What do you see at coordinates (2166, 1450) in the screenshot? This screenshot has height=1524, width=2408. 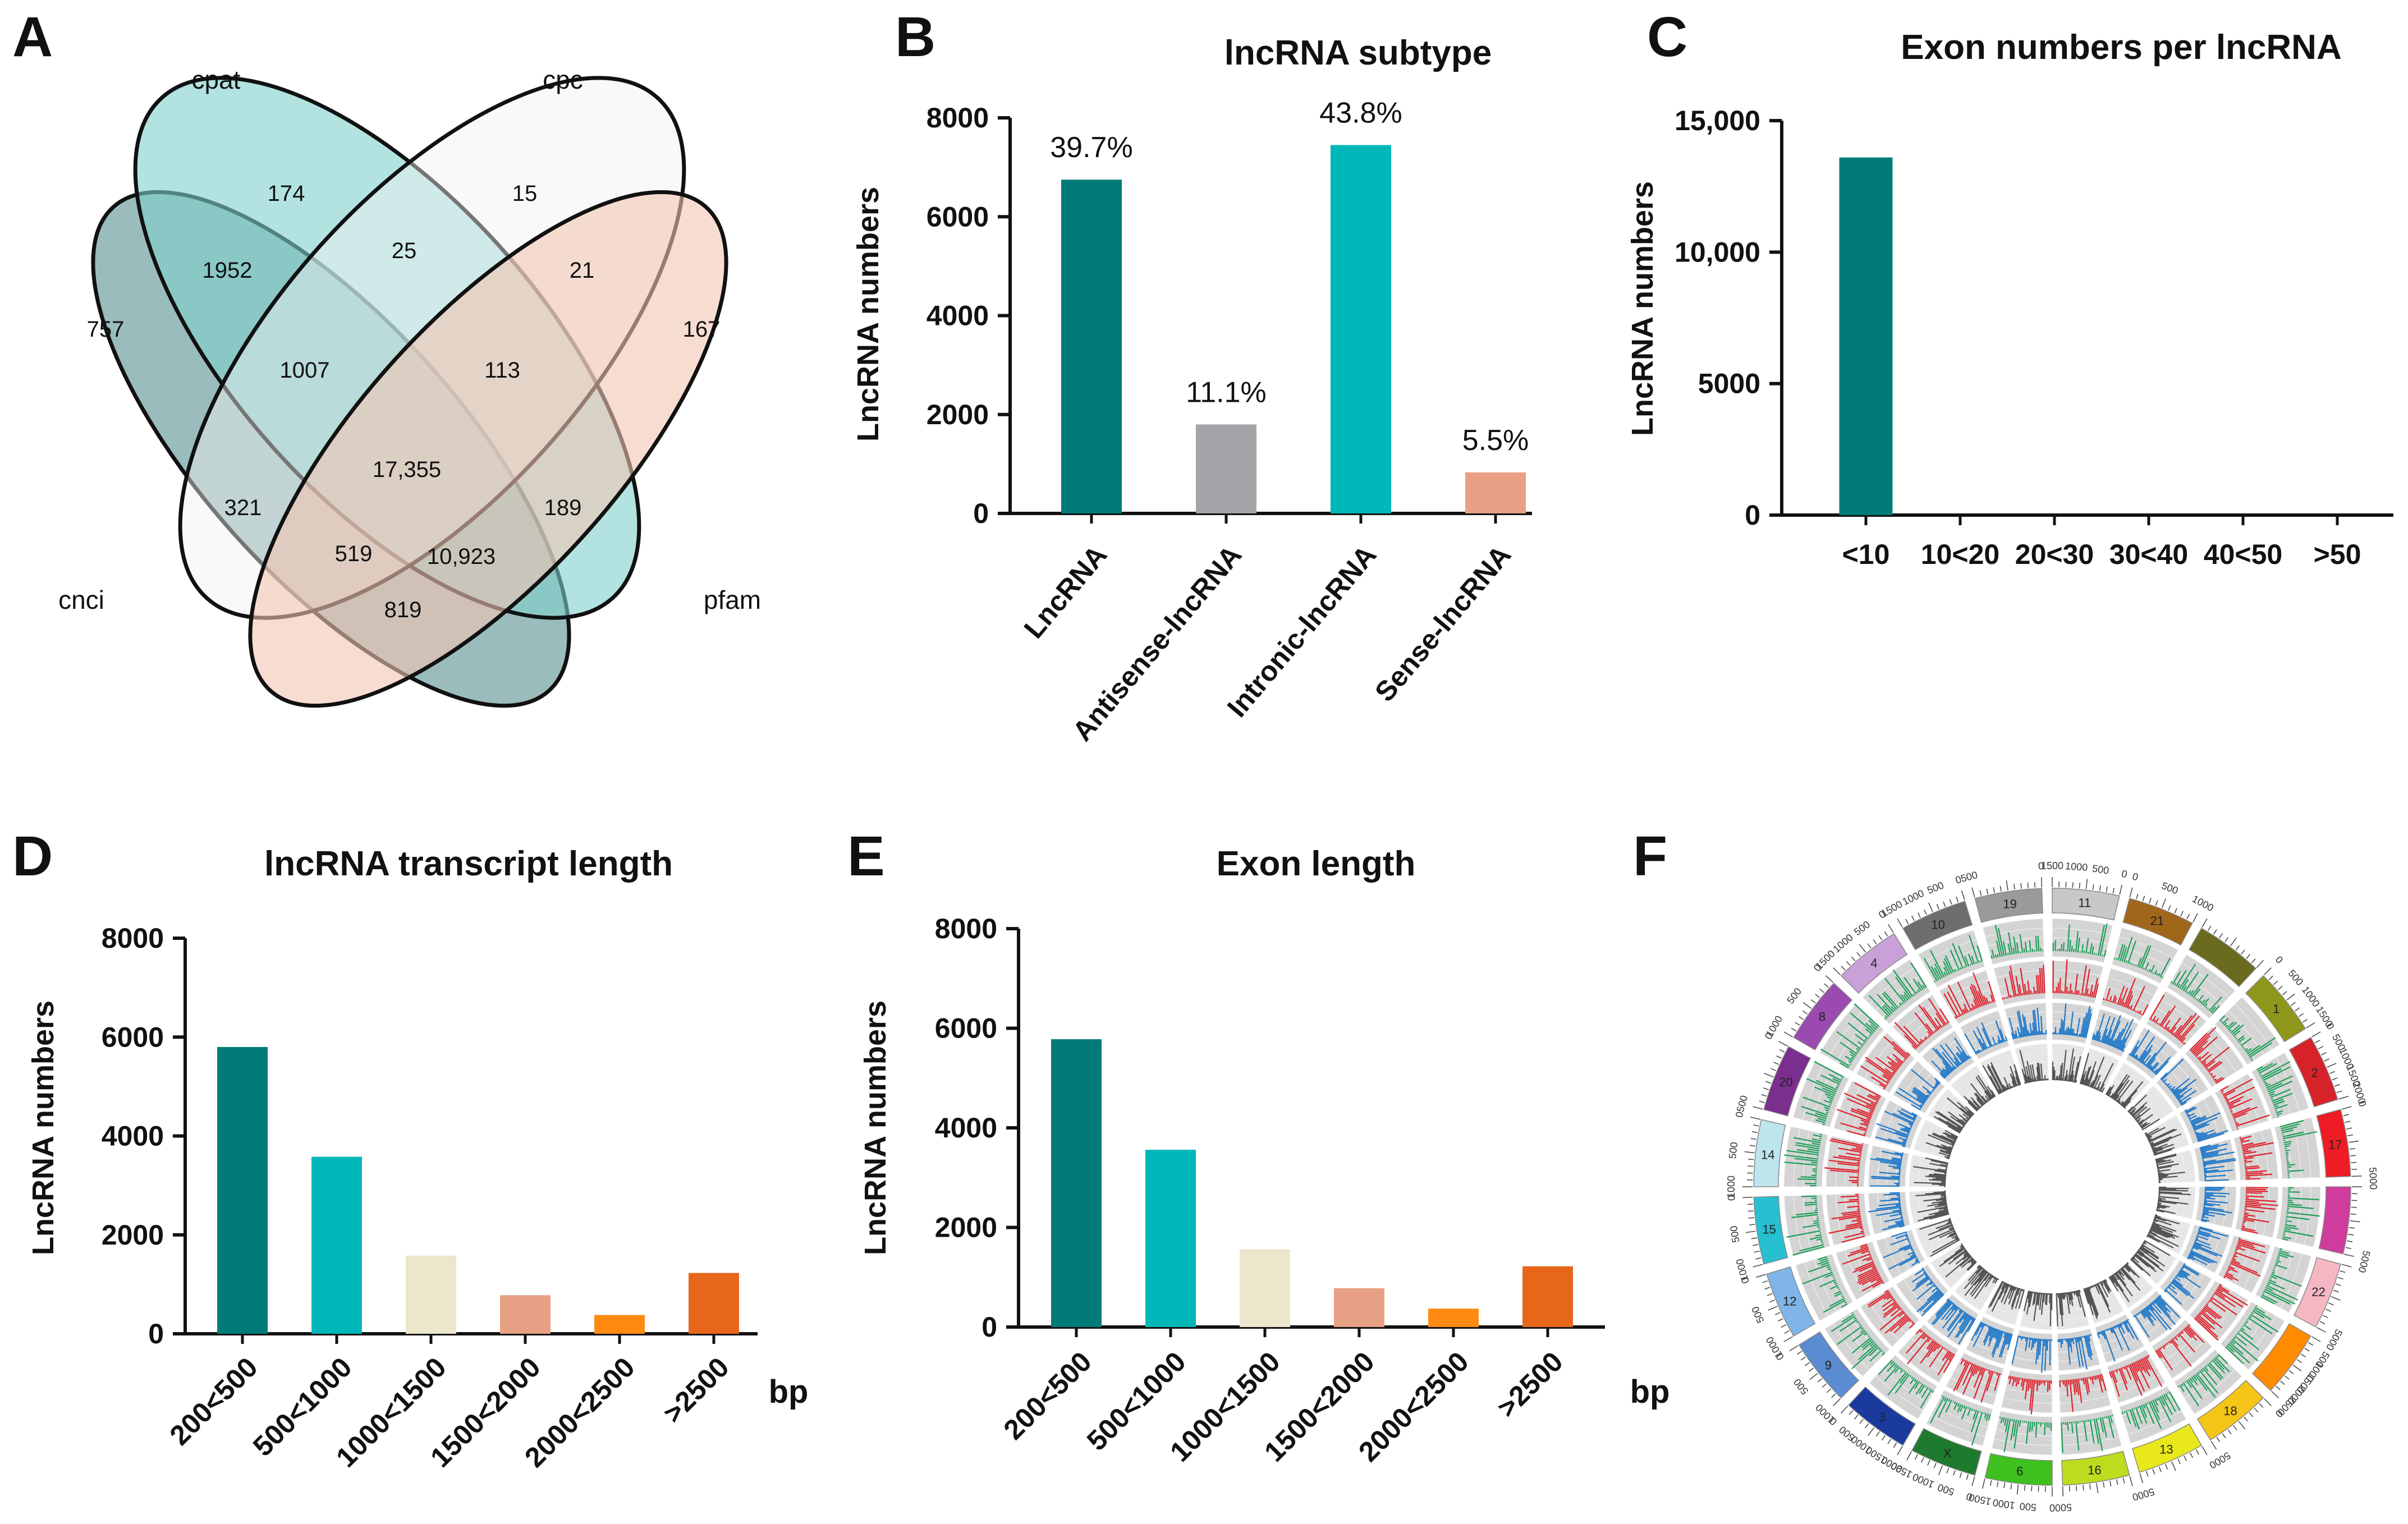 I see `circos-chromosome-label: 13` at bounding box center [2166, 1450].